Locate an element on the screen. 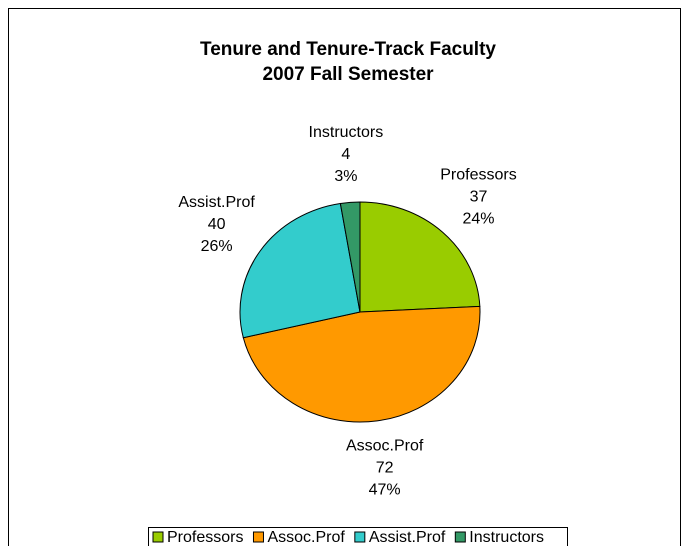 The width and height of the screenshot is (696, 546). data-label-percent: 24% is located at coordinates (478, 219).